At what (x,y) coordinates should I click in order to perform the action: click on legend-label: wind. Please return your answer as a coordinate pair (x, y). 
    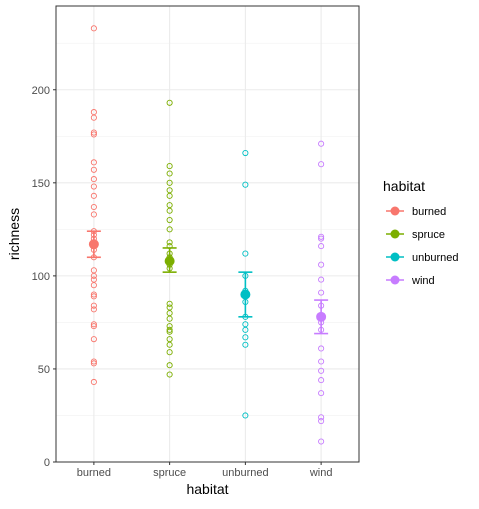
    Looking at the image, I should click on (423, 281).